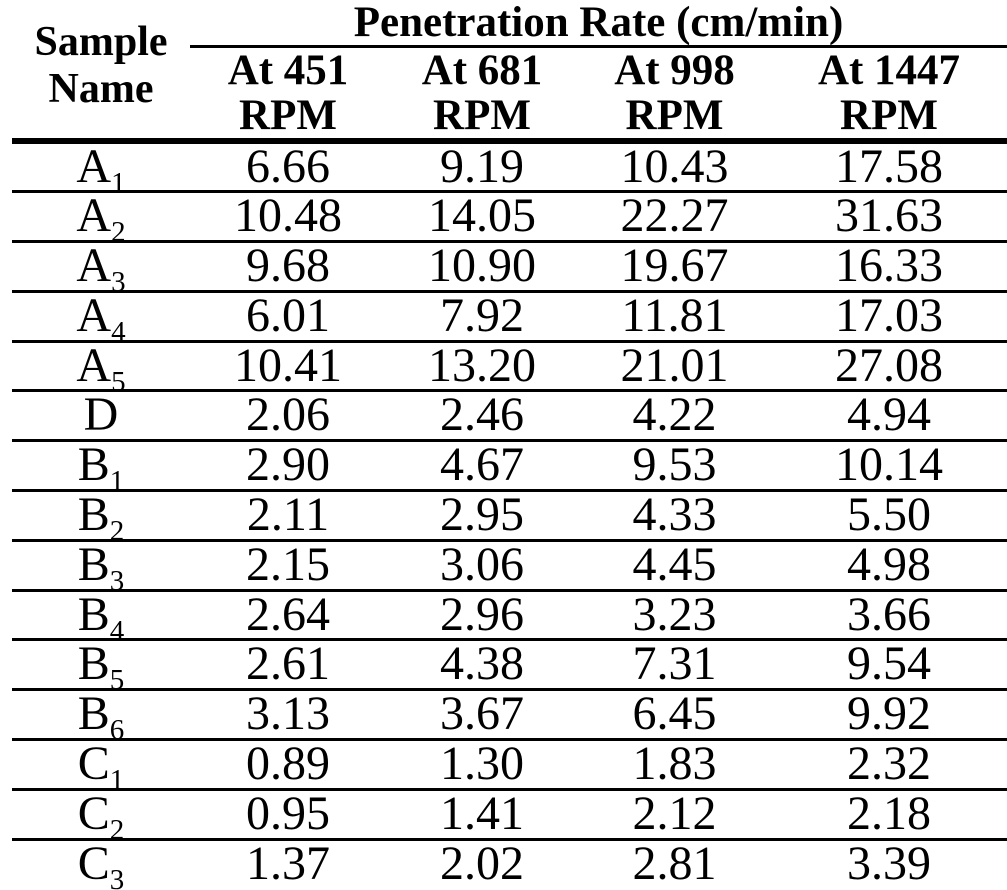 This screenshot has height=890, width=1007. Describe the element at coordinates (288, 216) in the screenshot. I see `penetration-rate-value-cell: 10.48` at that location.